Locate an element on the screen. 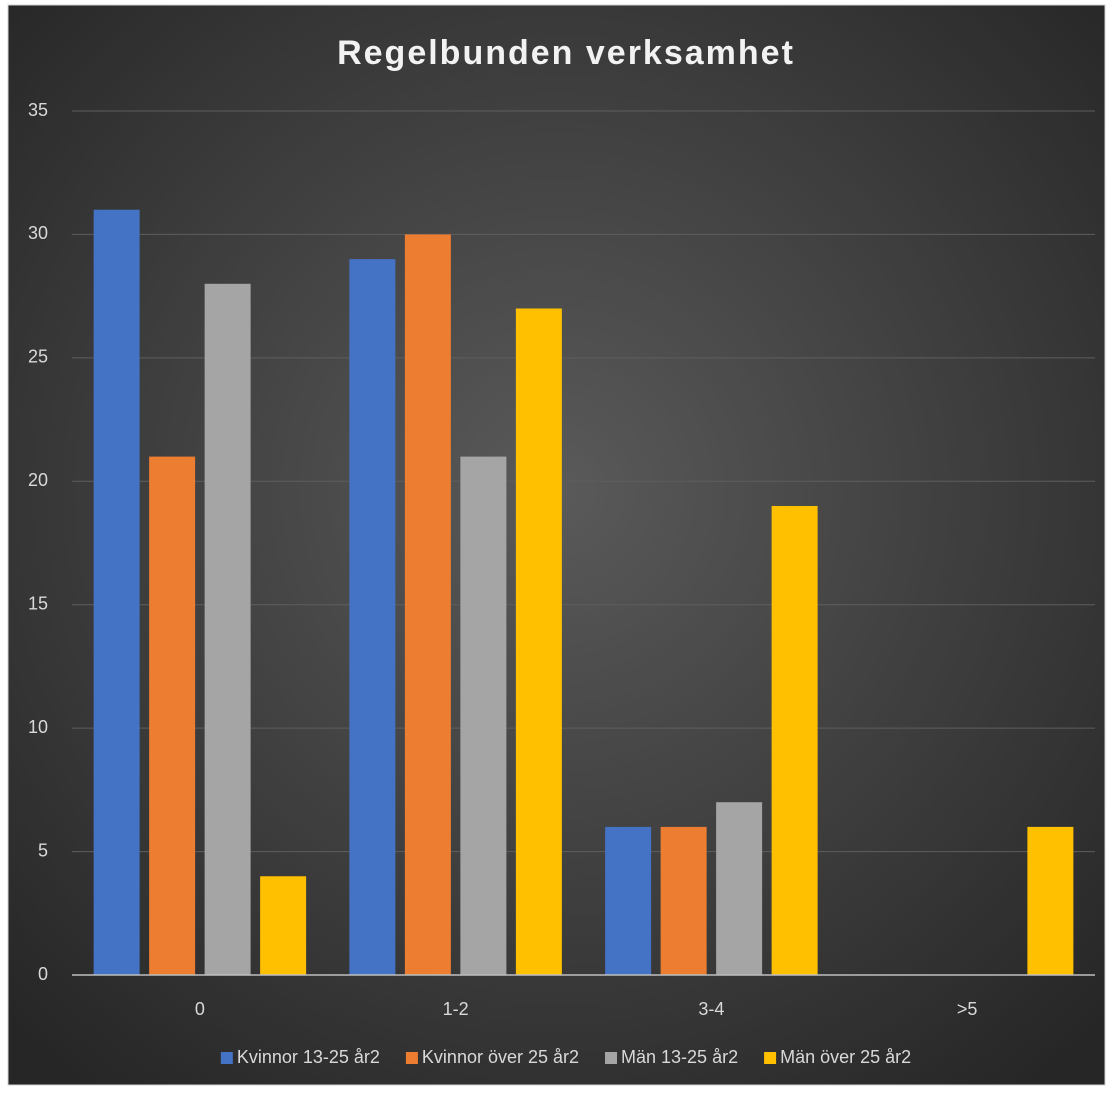  y-tick-label: 35 is located at coordinates (38, 110).